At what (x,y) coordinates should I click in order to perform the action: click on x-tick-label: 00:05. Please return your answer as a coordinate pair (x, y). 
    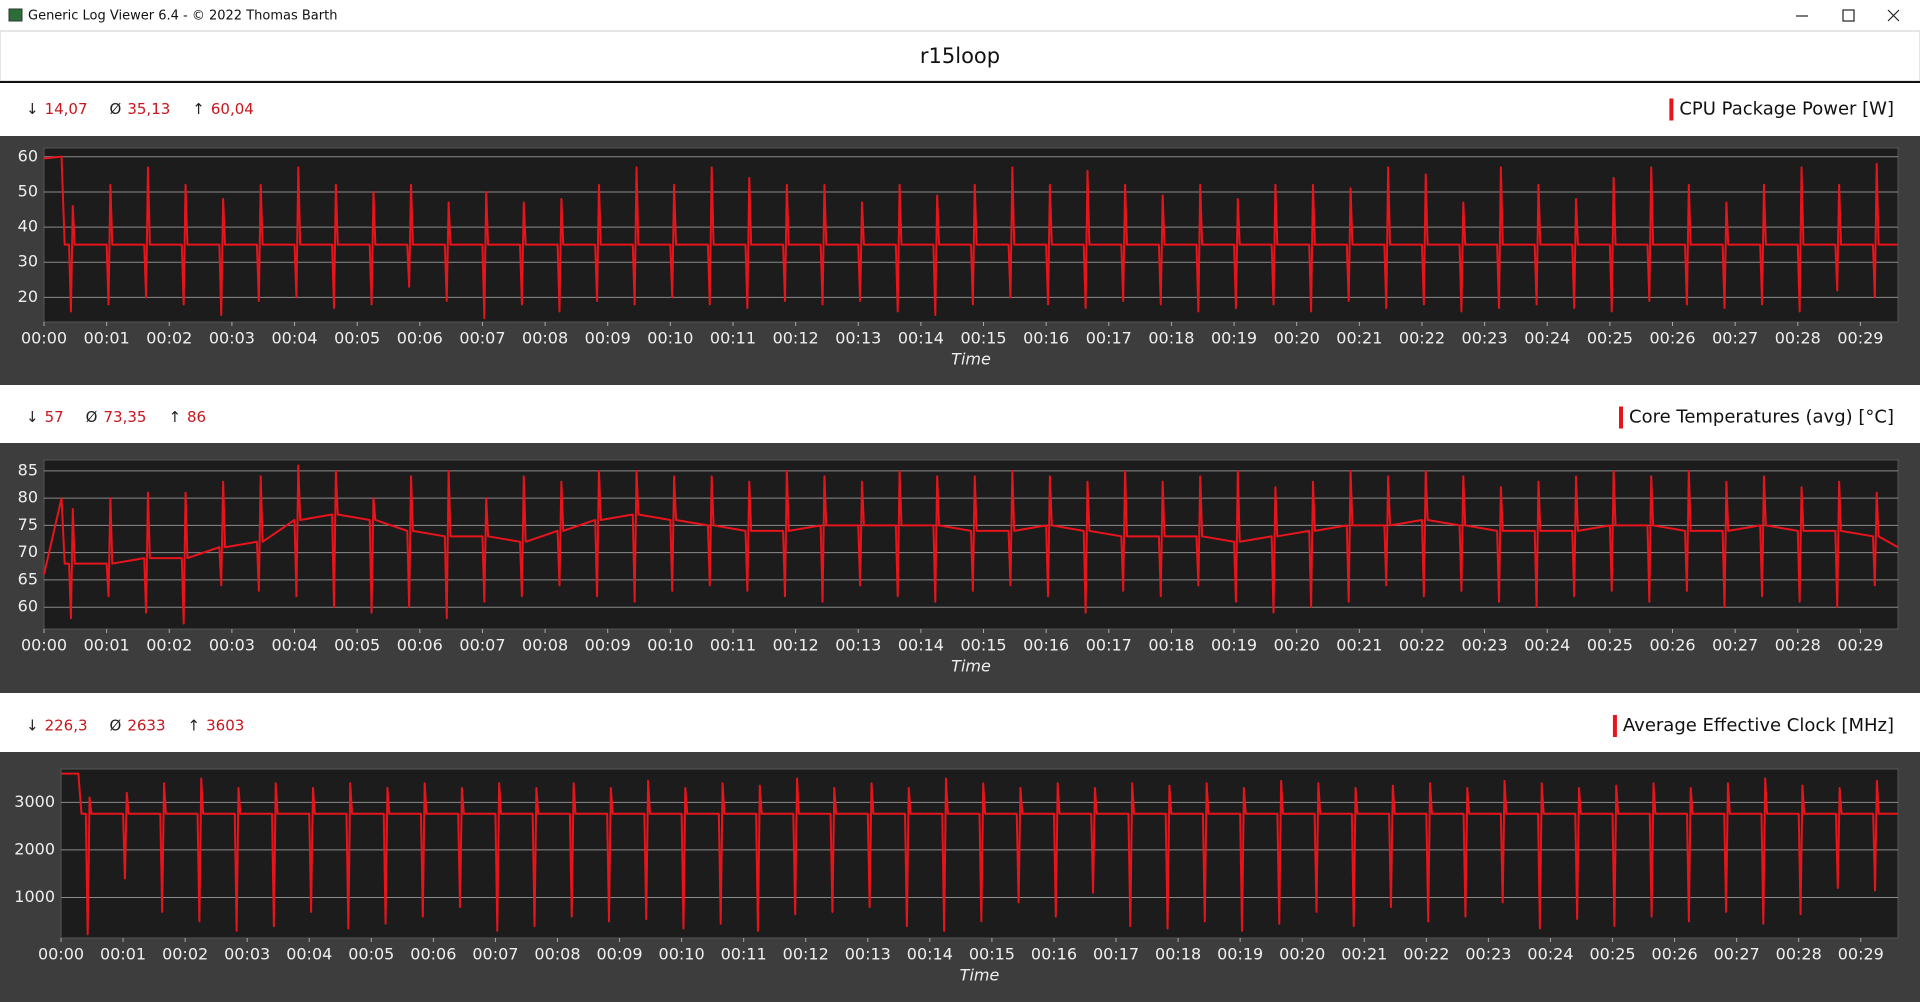
    Looking at the image, I should click on (357, 338).